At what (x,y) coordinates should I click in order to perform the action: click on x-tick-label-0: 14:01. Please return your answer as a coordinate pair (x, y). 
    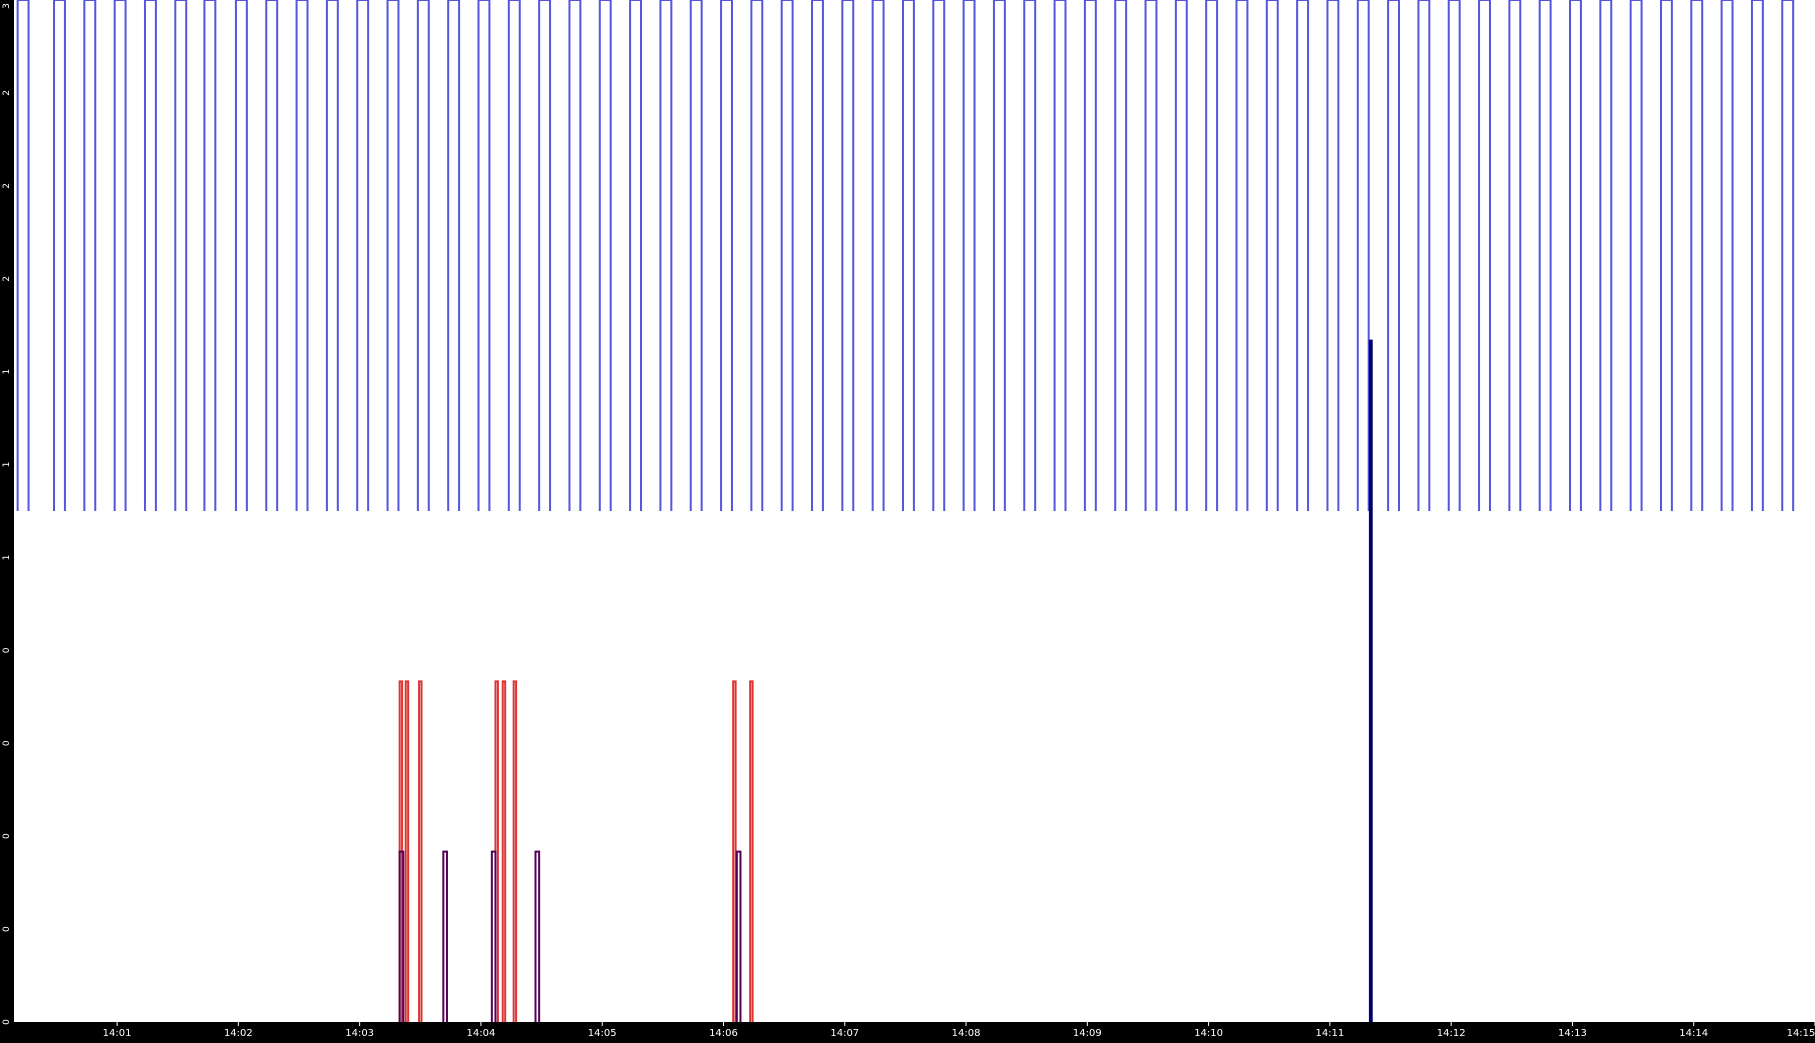
    Looking at the image, I should click on (117, 1033).